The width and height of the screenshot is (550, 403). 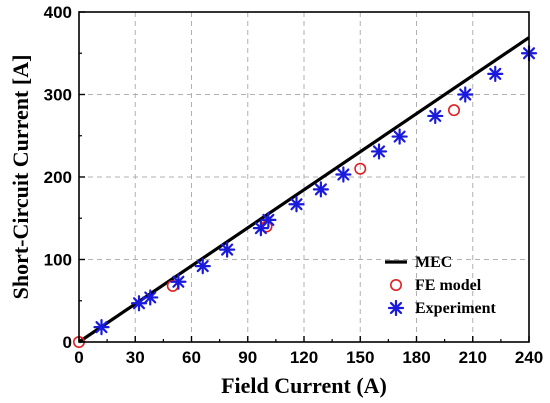 I want to click on legend: MEC FE model Experiment, so click(x=441, y=285).